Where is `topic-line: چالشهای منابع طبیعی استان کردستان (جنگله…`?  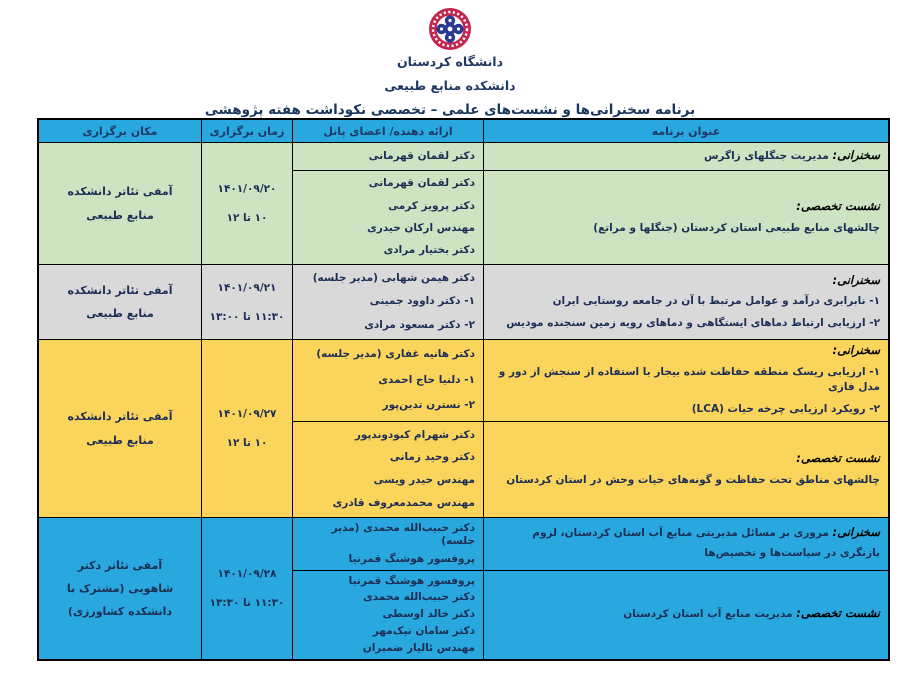 topic-line: چالشهای منابع طبیعی استان کردستان (جنگله… is located at coordinates (736, 227).